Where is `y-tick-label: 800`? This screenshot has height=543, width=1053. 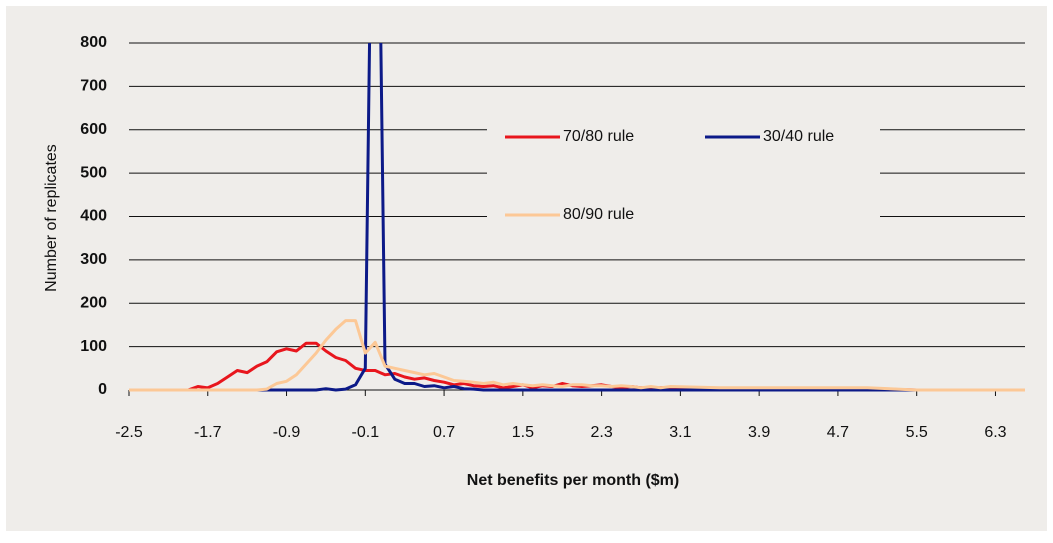
y-tick-label: 800 is located at coordinates (93, 42).